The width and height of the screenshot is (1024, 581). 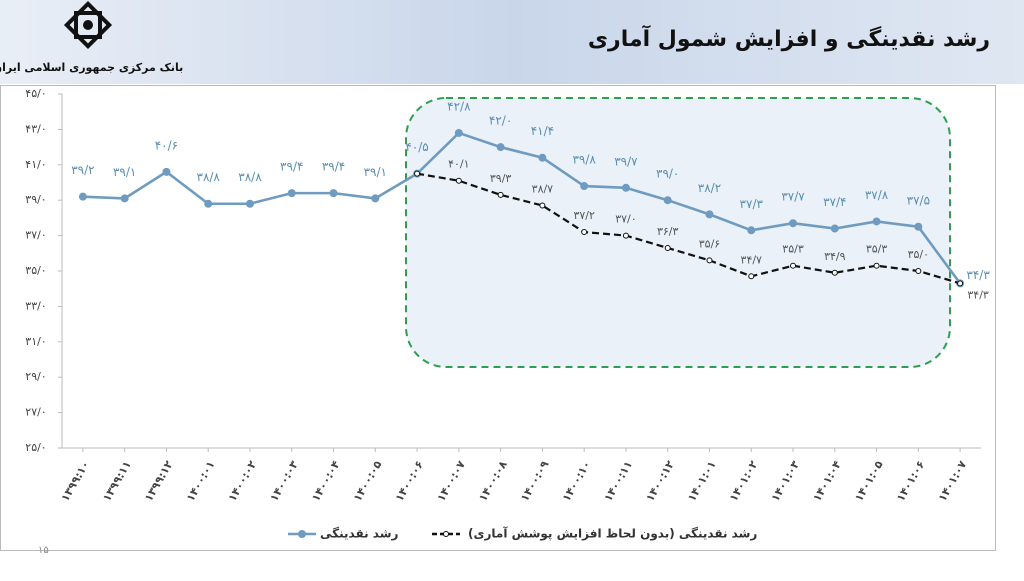 What do you see at coordinates (709, 188) in the screenshot?
I see `data-label: ۳۸/۲` at bounding box center [709, 188].